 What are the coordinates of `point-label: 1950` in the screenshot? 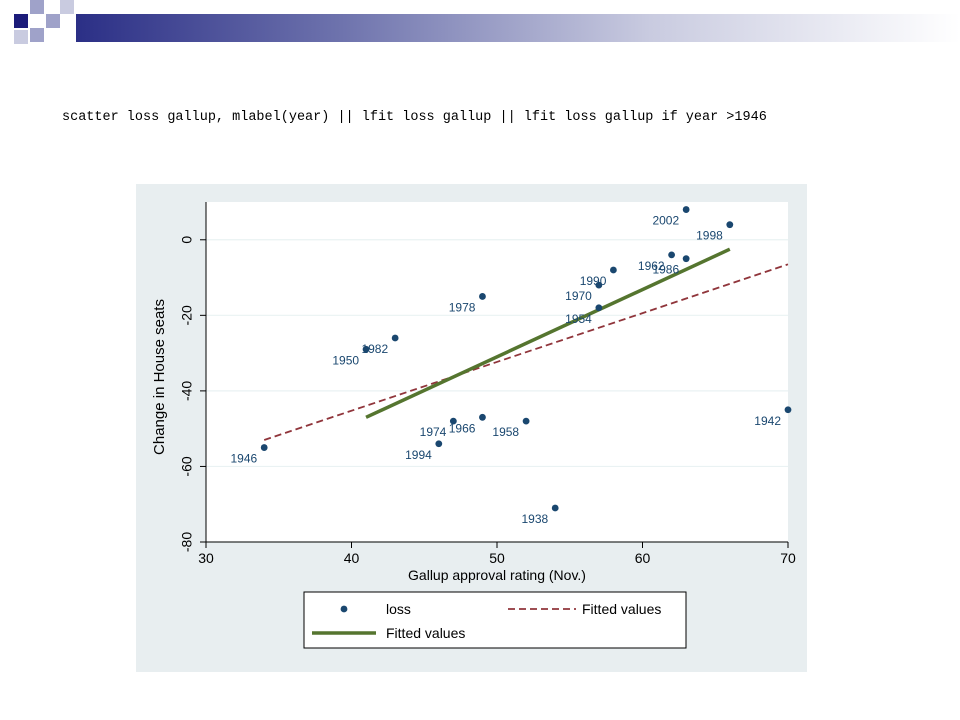 It's located at (345, 360).